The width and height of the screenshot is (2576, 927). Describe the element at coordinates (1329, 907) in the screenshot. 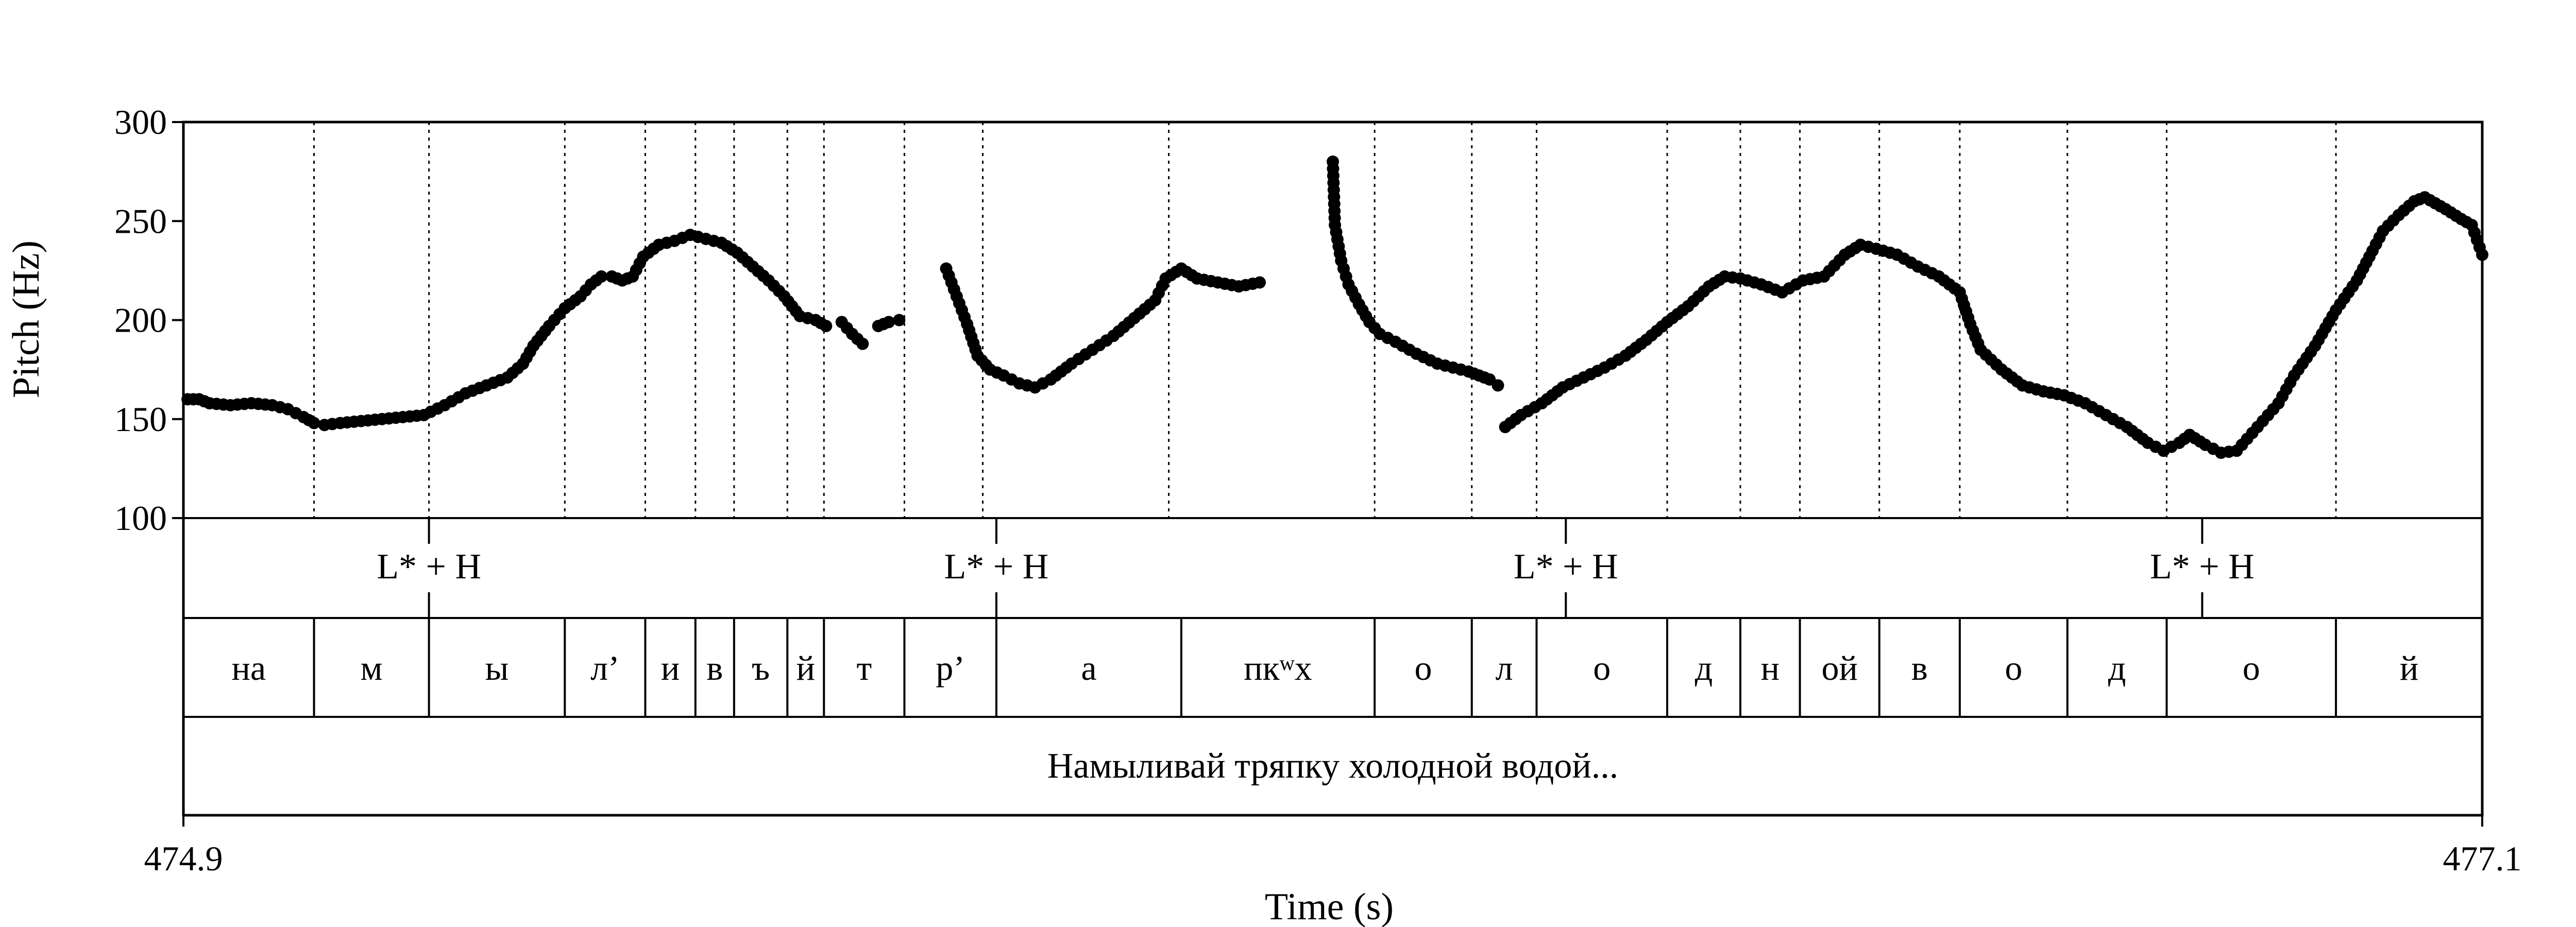

I see `x-axis-label: Time (s)` at that location.